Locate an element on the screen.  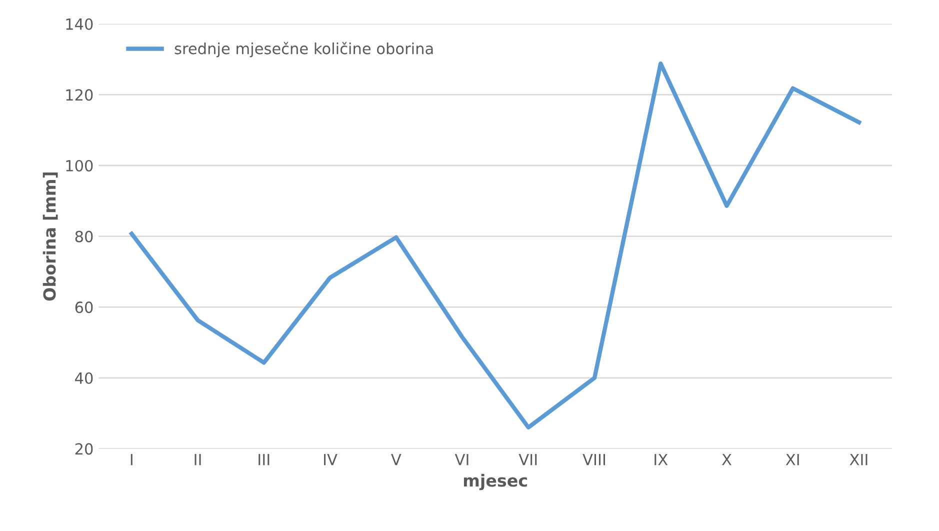
x-tick-label: IV is located at coordinates (331, 460).